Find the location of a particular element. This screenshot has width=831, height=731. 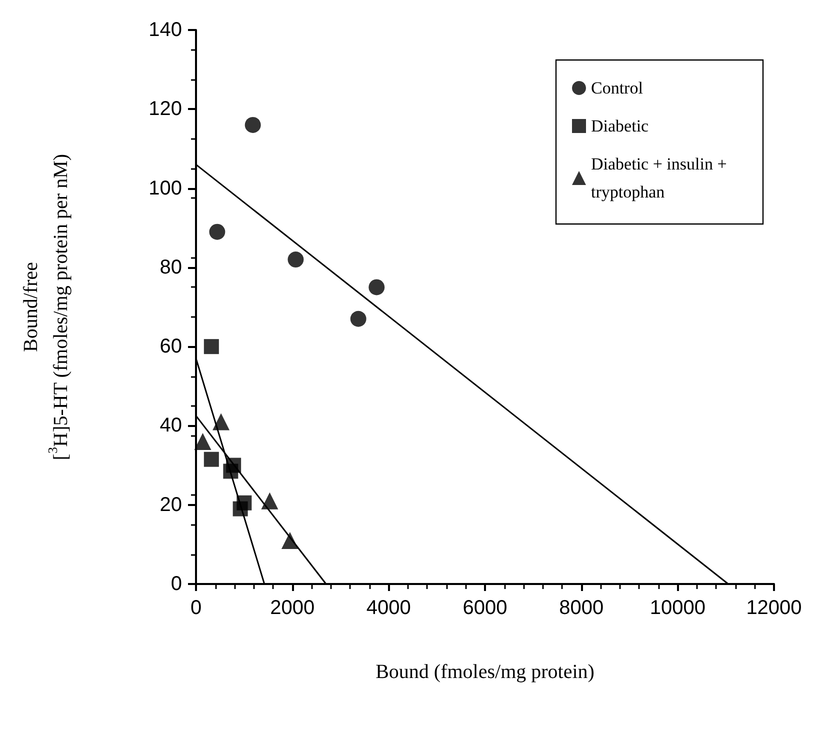

y-tick-label: 40 is located at coordinates (171, 425).